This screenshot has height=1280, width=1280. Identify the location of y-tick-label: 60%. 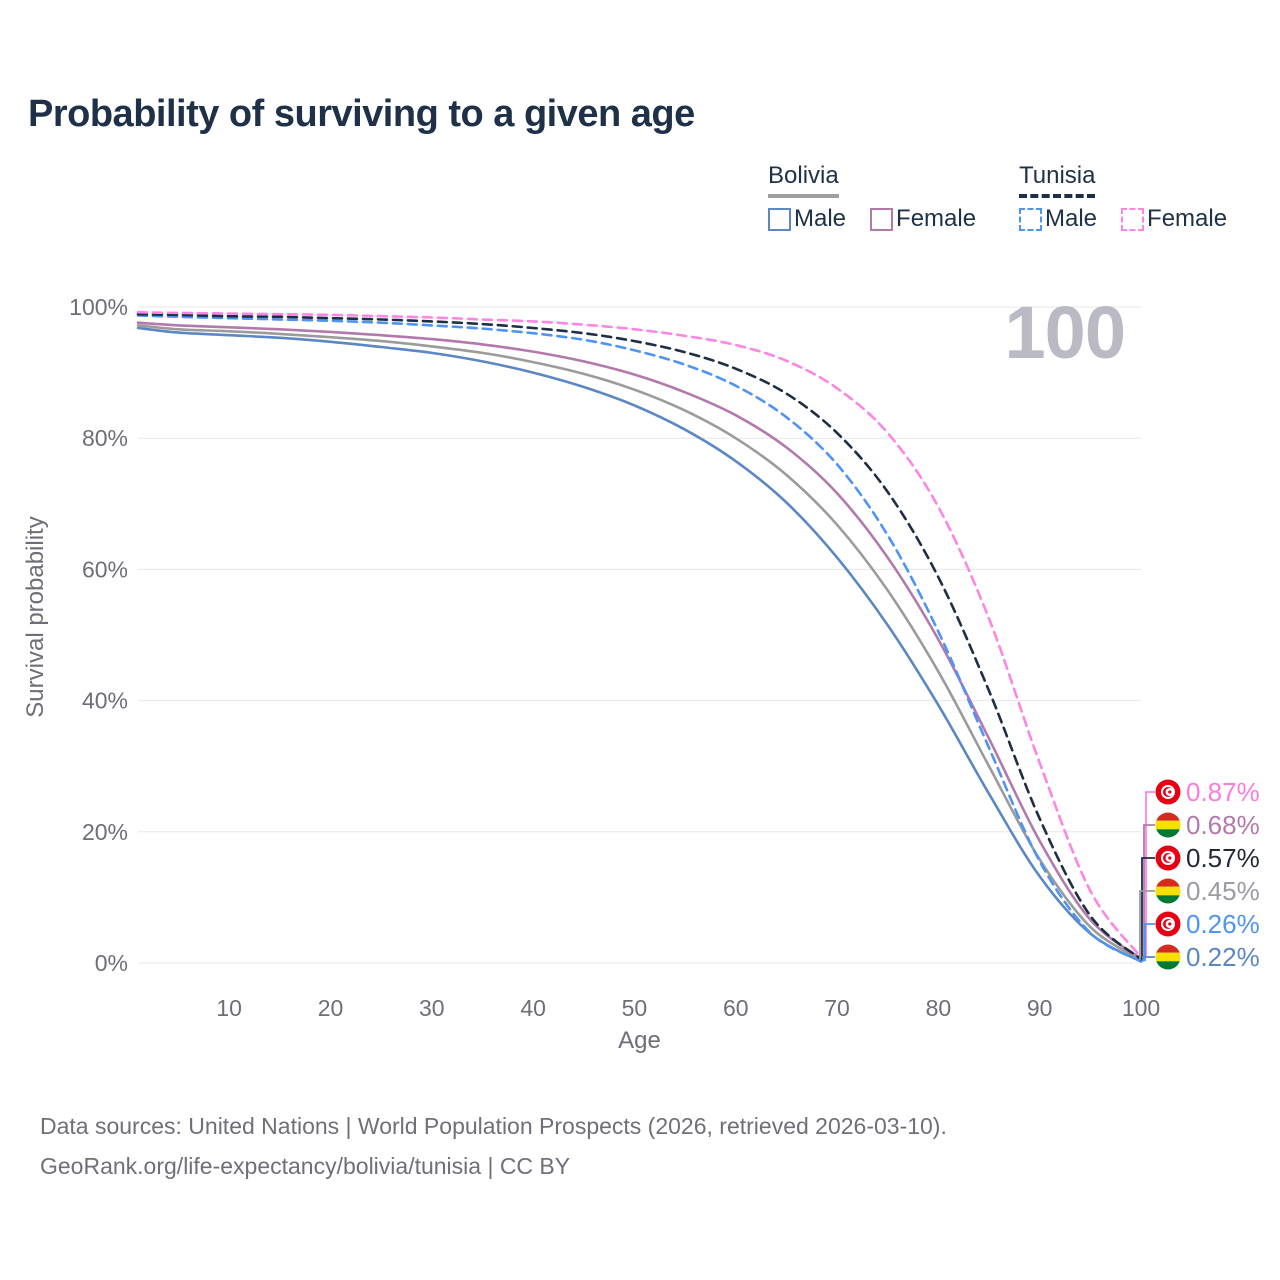
(105, 569).